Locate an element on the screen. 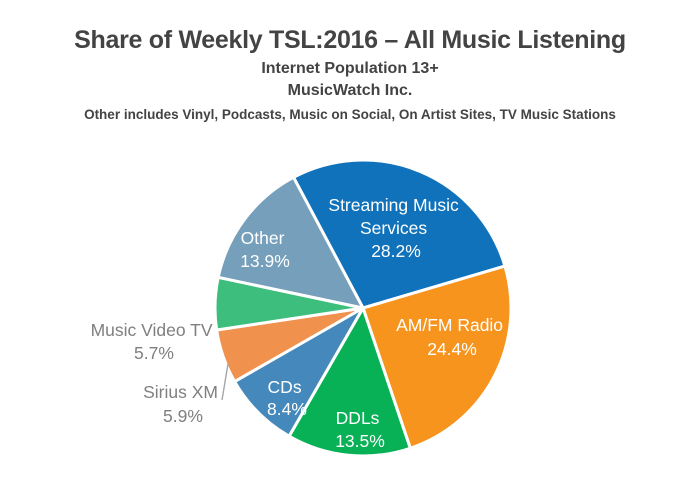 The width and height of the screenshot is (700, 486). chart-subtitle: Internet Population 13+ is located at coordinates (350, 68).